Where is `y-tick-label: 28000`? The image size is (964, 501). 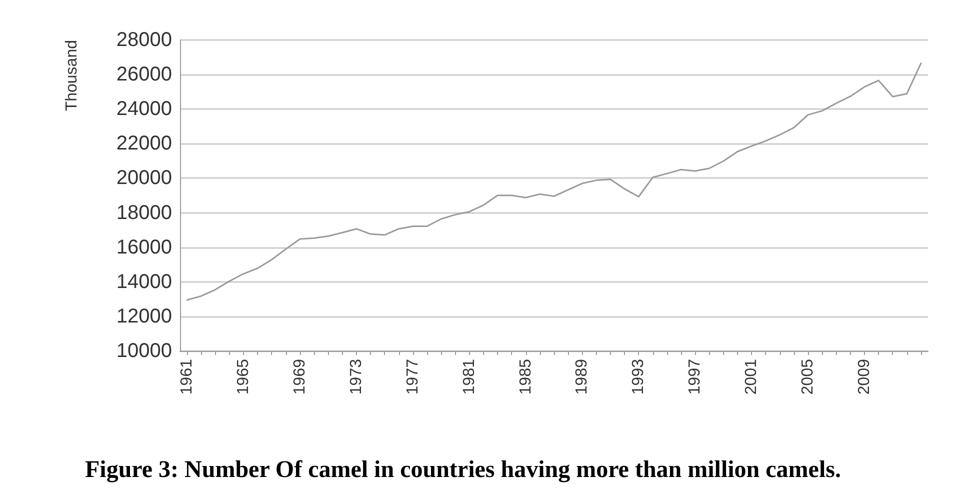
y-tick-label: 28000 is located at coordinates (144, 40).